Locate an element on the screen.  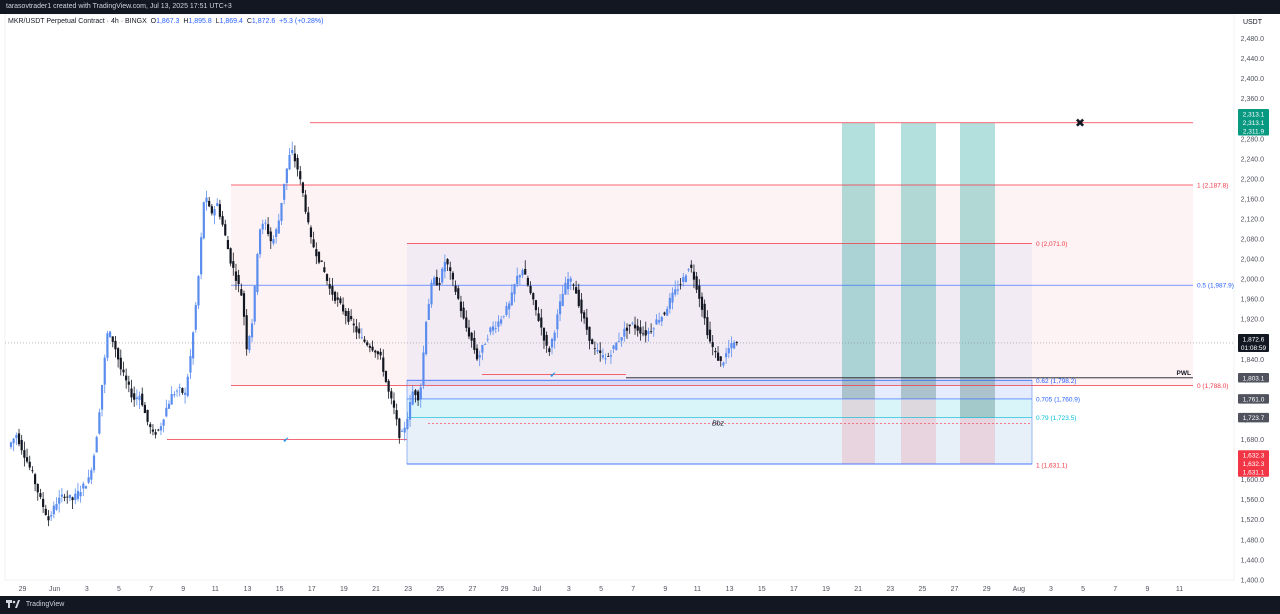
checkmark-icon: ✔ is located at coordinates (553, 374).